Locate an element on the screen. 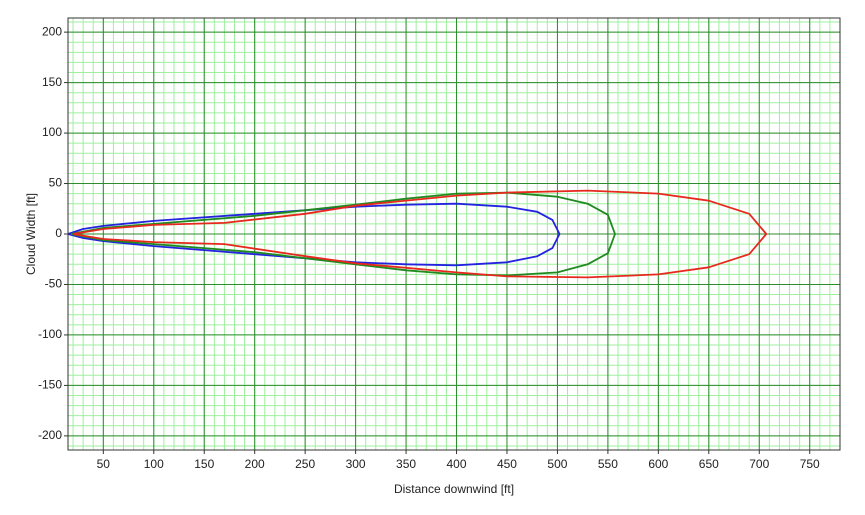 Image resolution: width=865 pixels, height=515 pixels. y-tick-label: 50 is located at coordinates (56, 183).